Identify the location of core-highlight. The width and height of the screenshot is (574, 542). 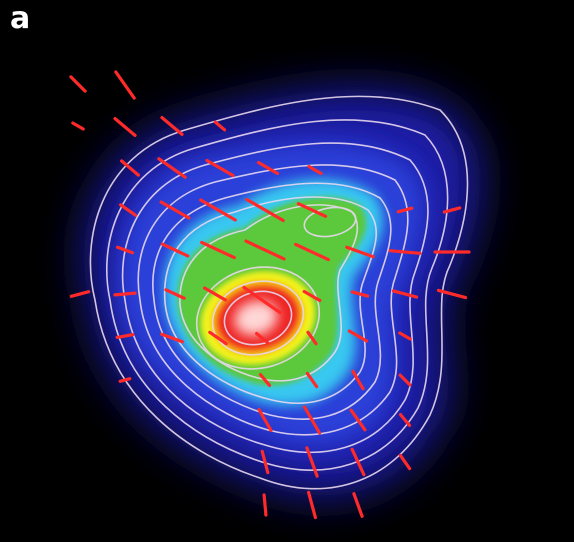
(256, 318).